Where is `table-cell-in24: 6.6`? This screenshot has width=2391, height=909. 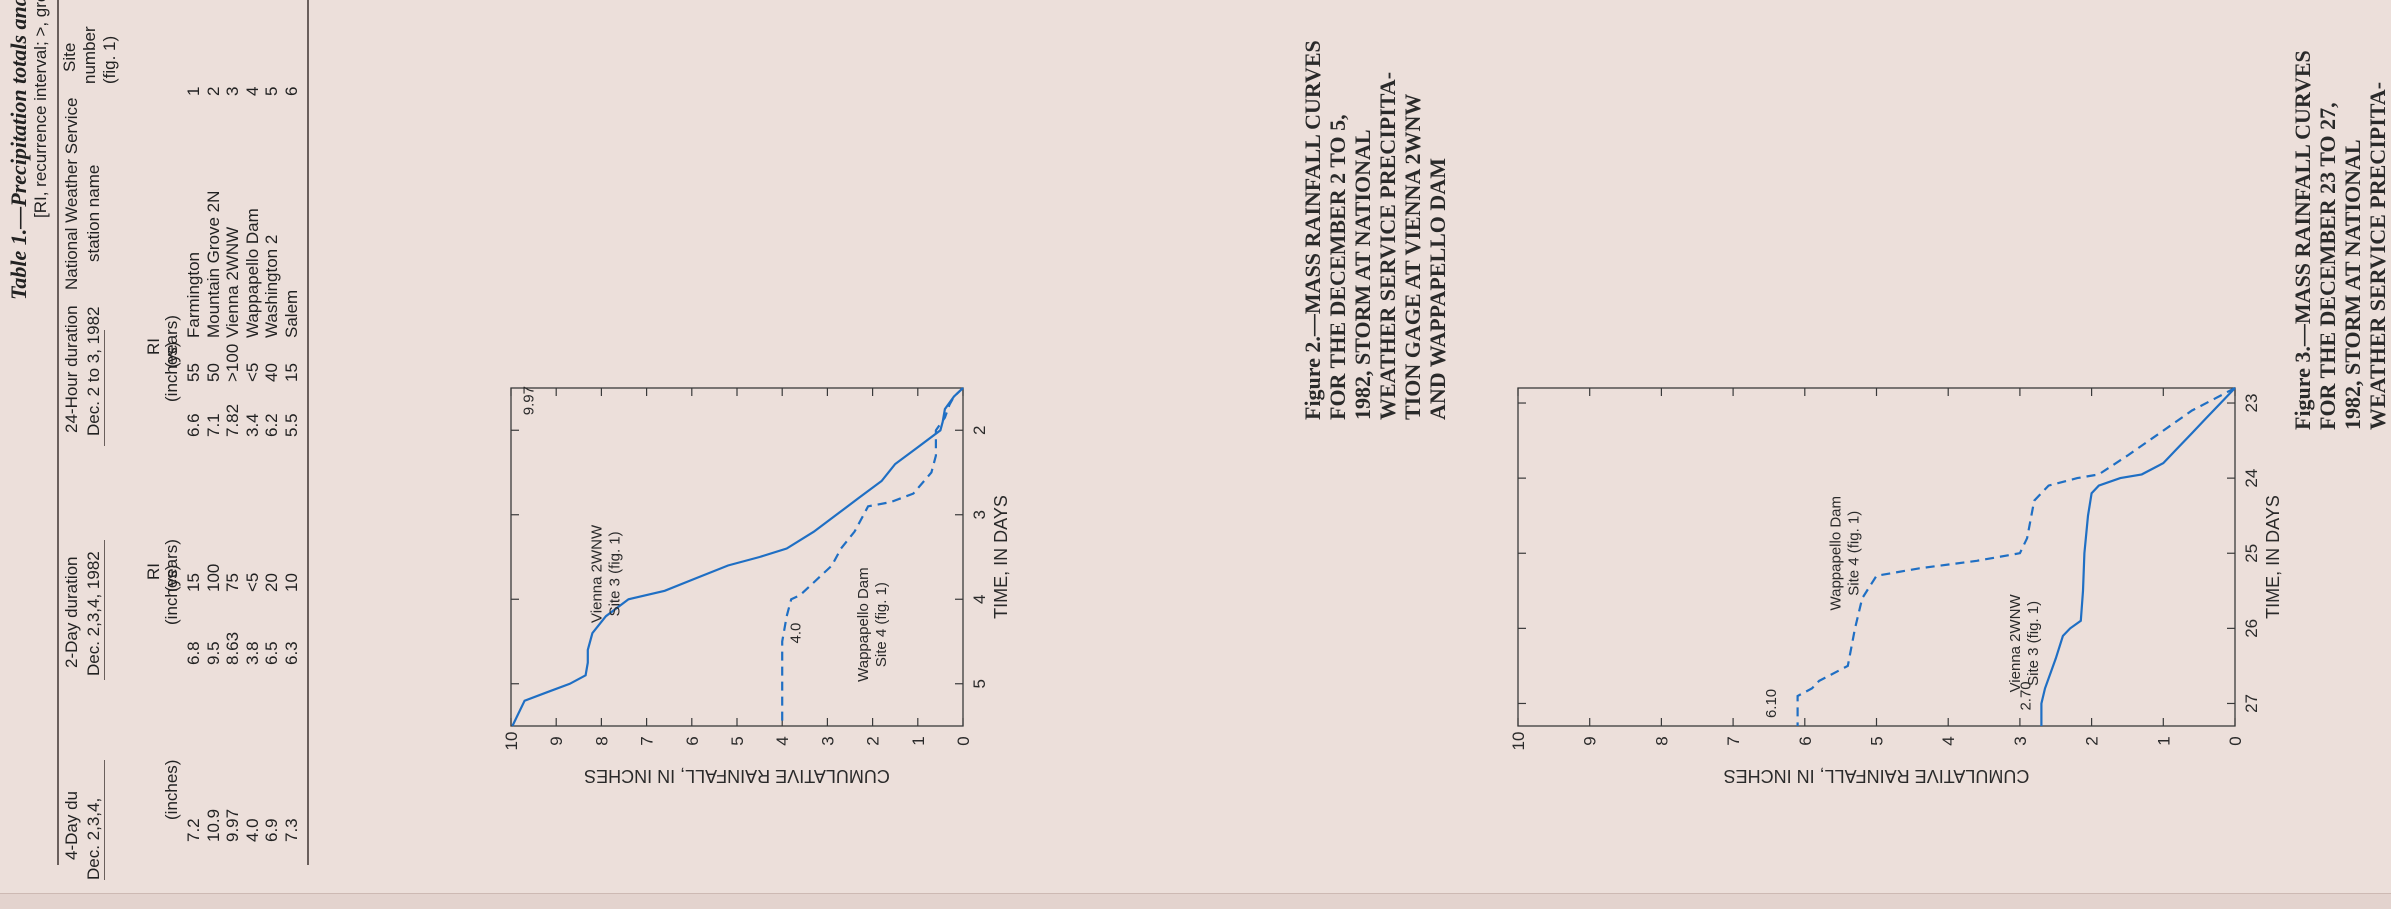 table-cell-in24: 6.6 is located at coordinates (193, 425).